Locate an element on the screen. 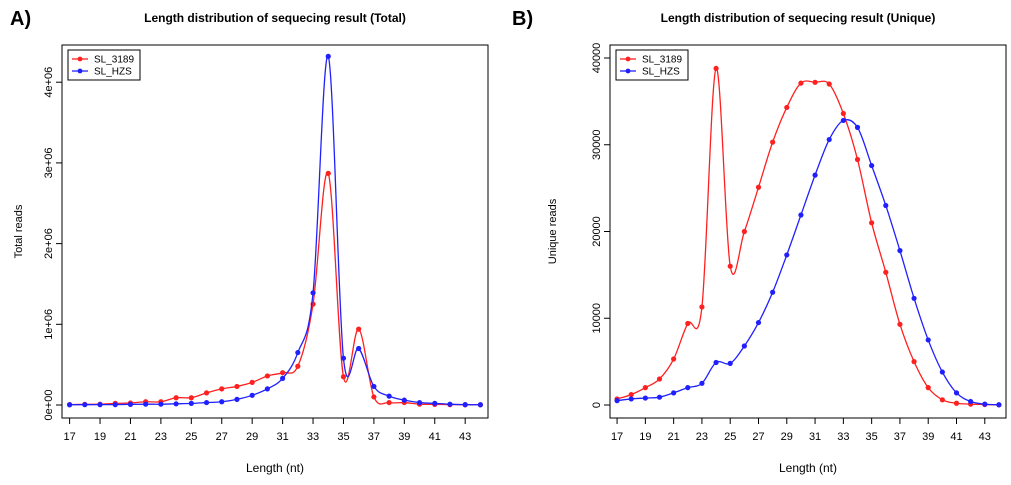 The image size is (1011, 485). y-tick-label: 1e+06 is located at coordinates (49, 324).